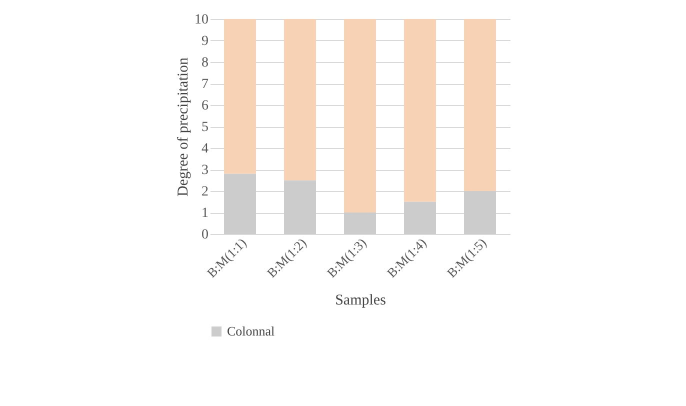 Image resolution: width=686 pixels, height=406 pixels. I want to click on x-axis-title: Samples, so click(360, 300).